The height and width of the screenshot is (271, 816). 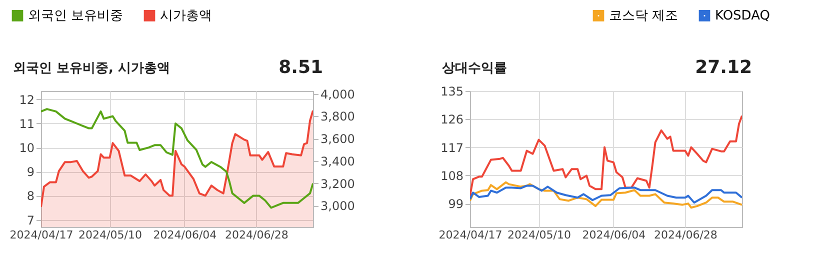 I want to click on y2-tick-label: 4,000, so click(x=337, y=94).